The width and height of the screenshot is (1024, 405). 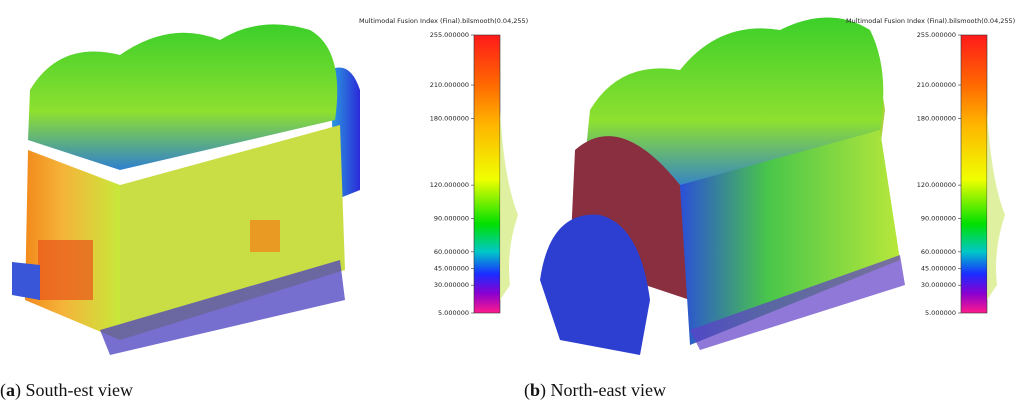 I want to click on caption-b: (b) North-east view, so click(x=595, y=390).